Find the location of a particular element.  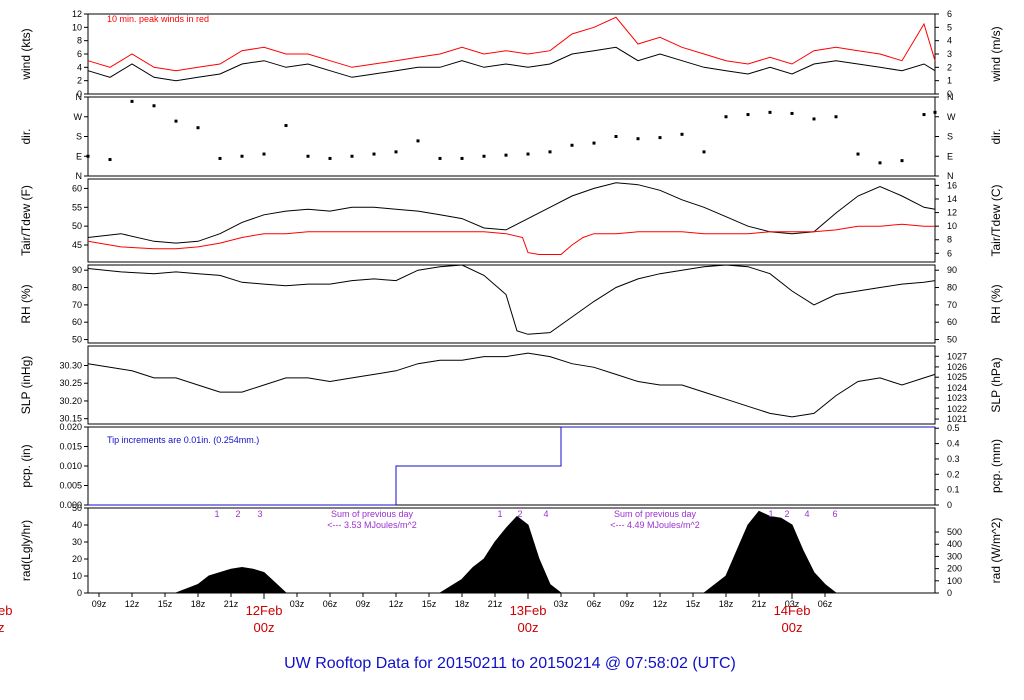

rad-day-marker: 3 is located at coordinates (259, 514).